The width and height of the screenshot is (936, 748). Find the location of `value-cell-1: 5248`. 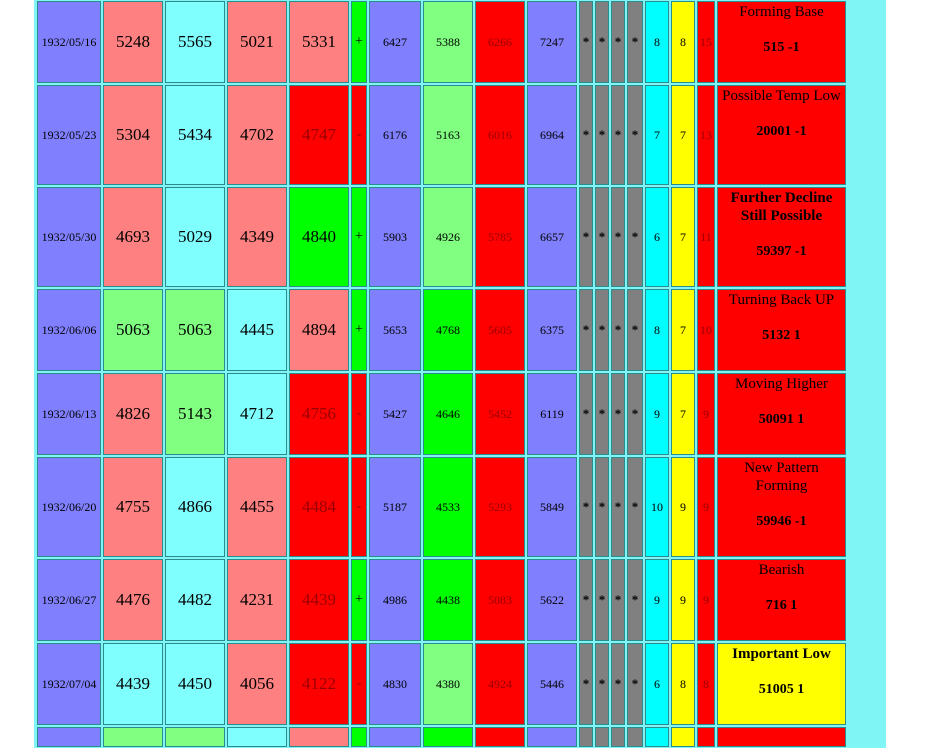

value-cell-1: 5248 is located at coordinates (133, 42).